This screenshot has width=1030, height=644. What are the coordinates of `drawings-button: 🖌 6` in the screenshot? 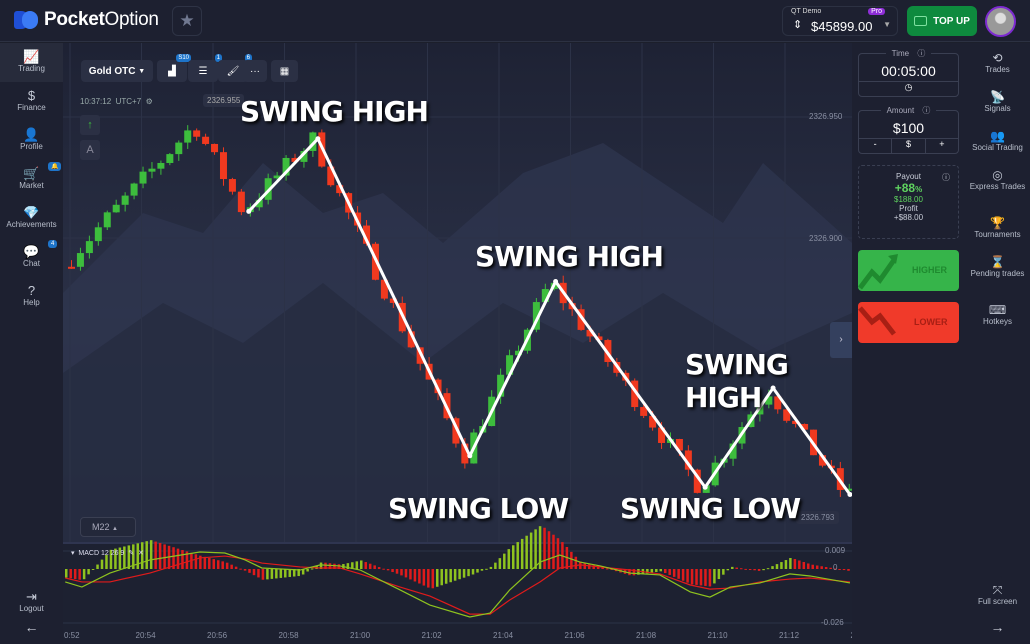 It's located at (235, 68).